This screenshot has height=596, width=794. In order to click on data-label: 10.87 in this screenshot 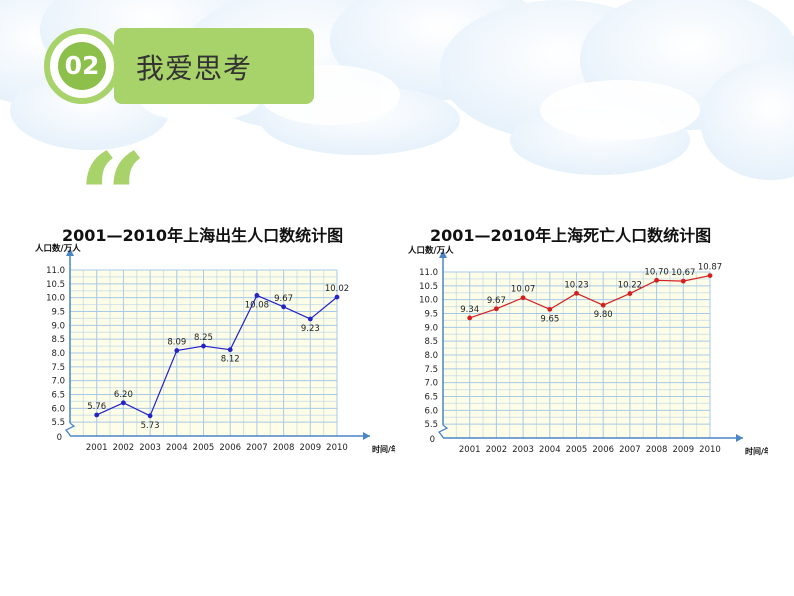, I will do `click(710, 268)`.